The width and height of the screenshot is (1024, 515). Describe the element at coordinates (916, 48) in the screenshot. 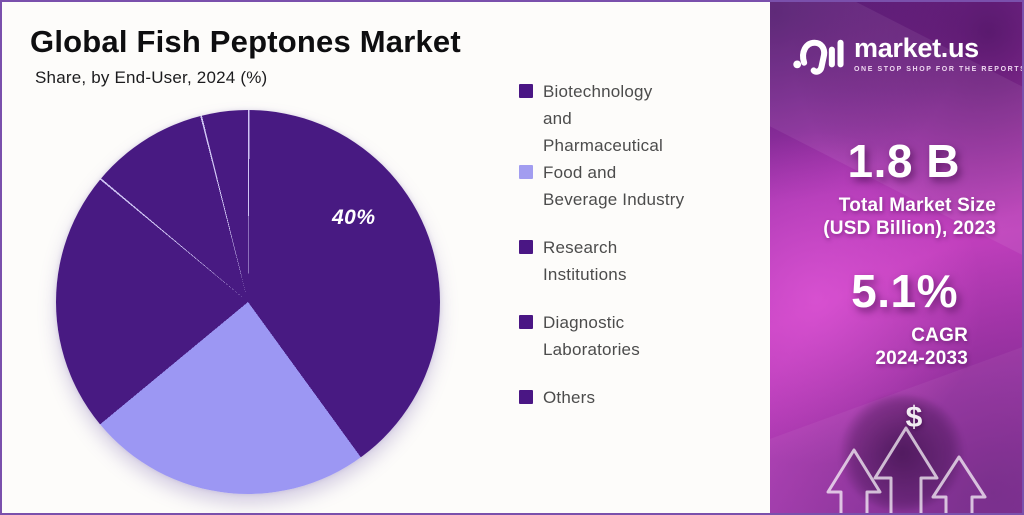

I see `brand-name: market.us` at that location.